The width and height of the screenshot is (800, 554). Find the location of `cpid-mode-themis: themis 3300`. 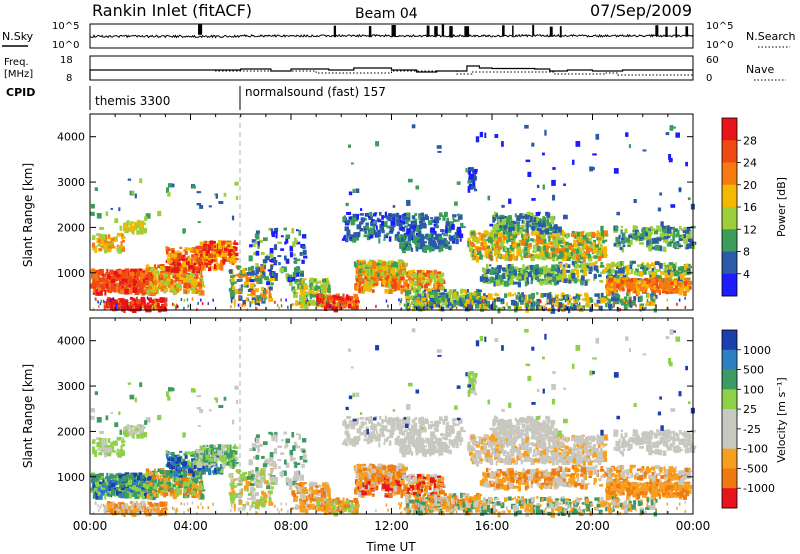

cpid-mode-themis: themis 3300 is located at coordinates (132, 101).